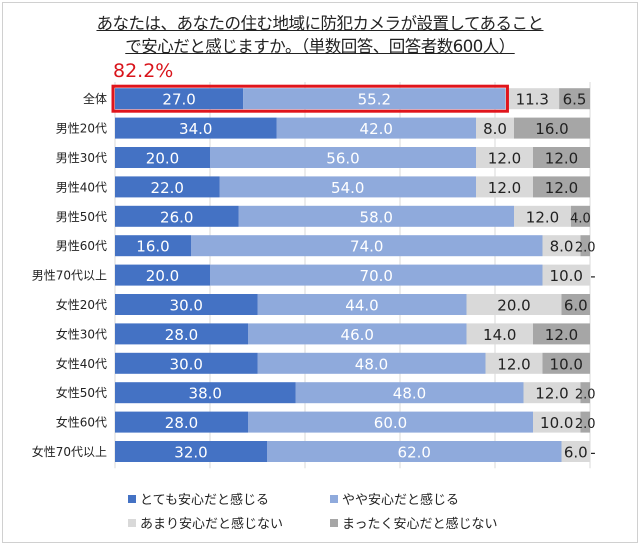  Describe the element at coordinates (320, 46) in the screenshot. I see `chart-title-line-2: で安心だと感じますか。（単数回答、回答者数600人）` at that location.